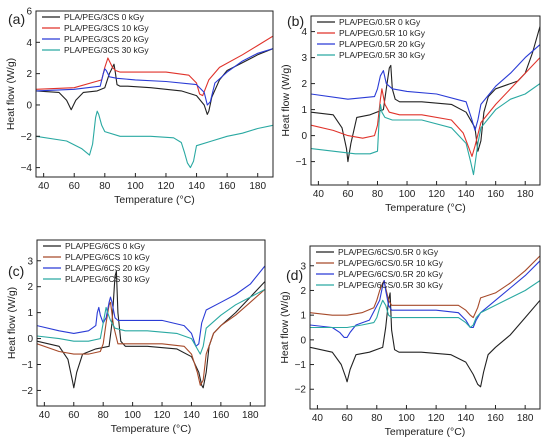  What do you see at coordinates (304, 32) in the screenshot?
I see `y-tick-label: 4` at bounding box center [304, 32].